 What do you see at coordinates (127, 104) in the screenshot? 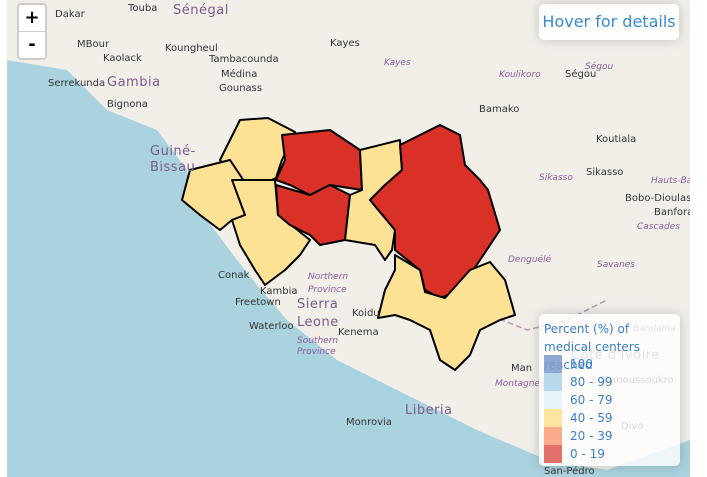
I see `place-label: Bignona` at bounding box center [127, 104].